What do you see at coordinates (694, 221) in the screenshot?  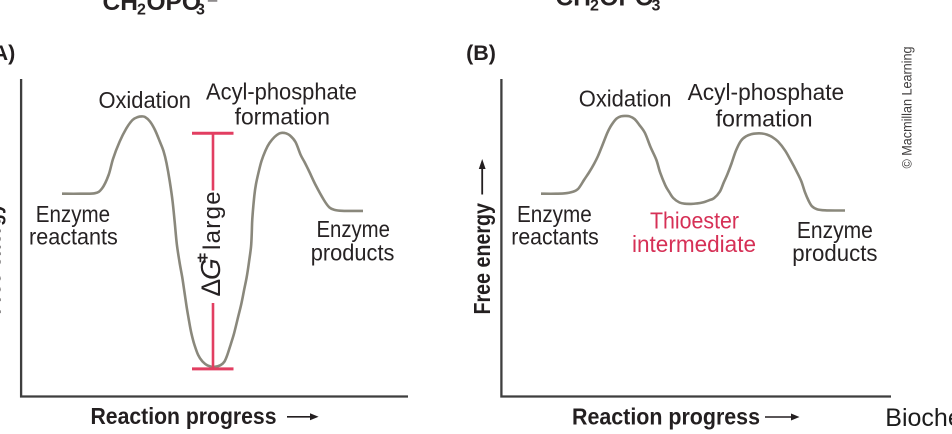 I see `svg-text: Thioester` at bounding box center [694, 221].